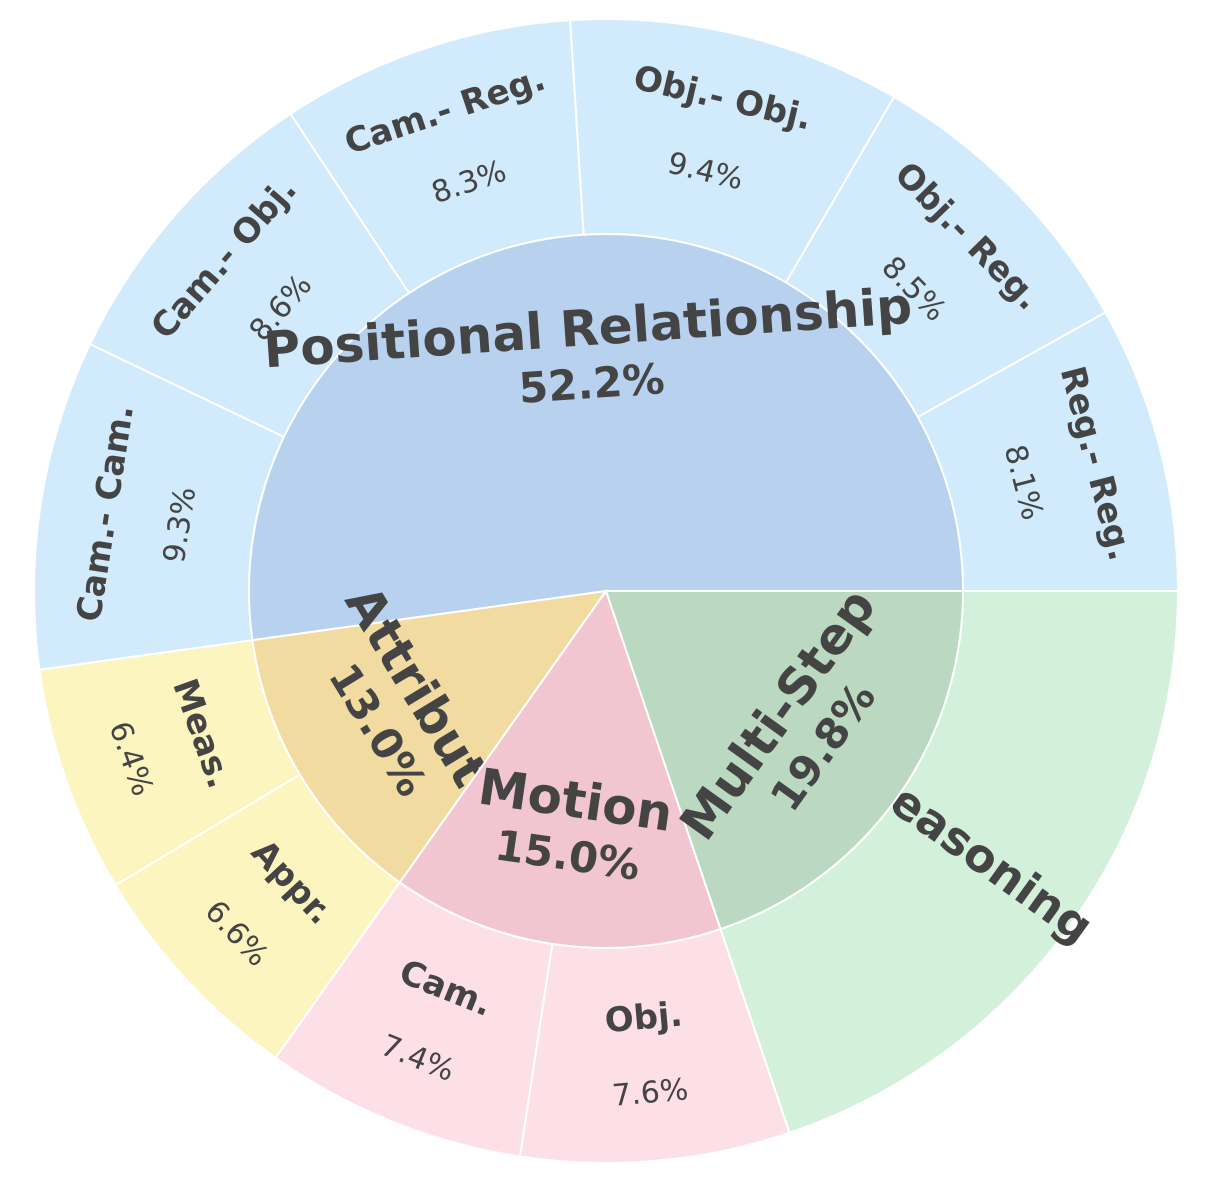 The height and width of the screenshot is (1182, 1211). I want to click on inner-segment-multi-step, so click(784, 760).